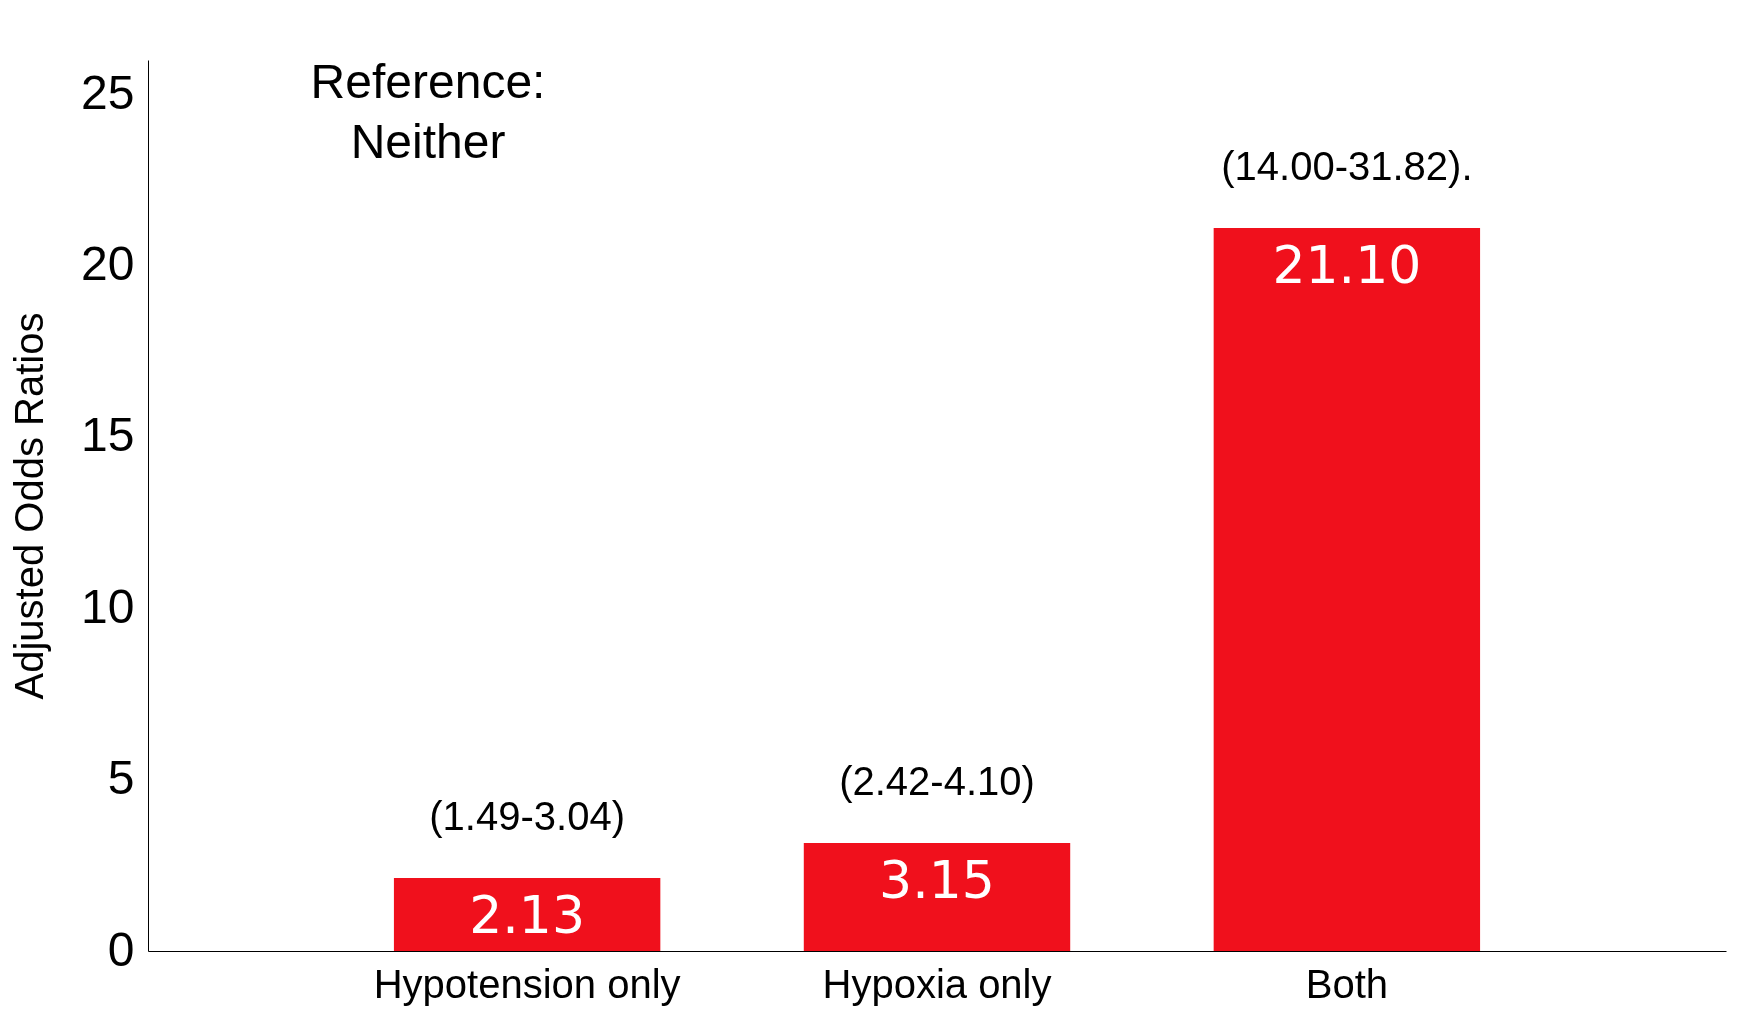 The height and width of the screenshot is (1035, 1756). I want to click on data-label: 21.10, so click(1347, 264).